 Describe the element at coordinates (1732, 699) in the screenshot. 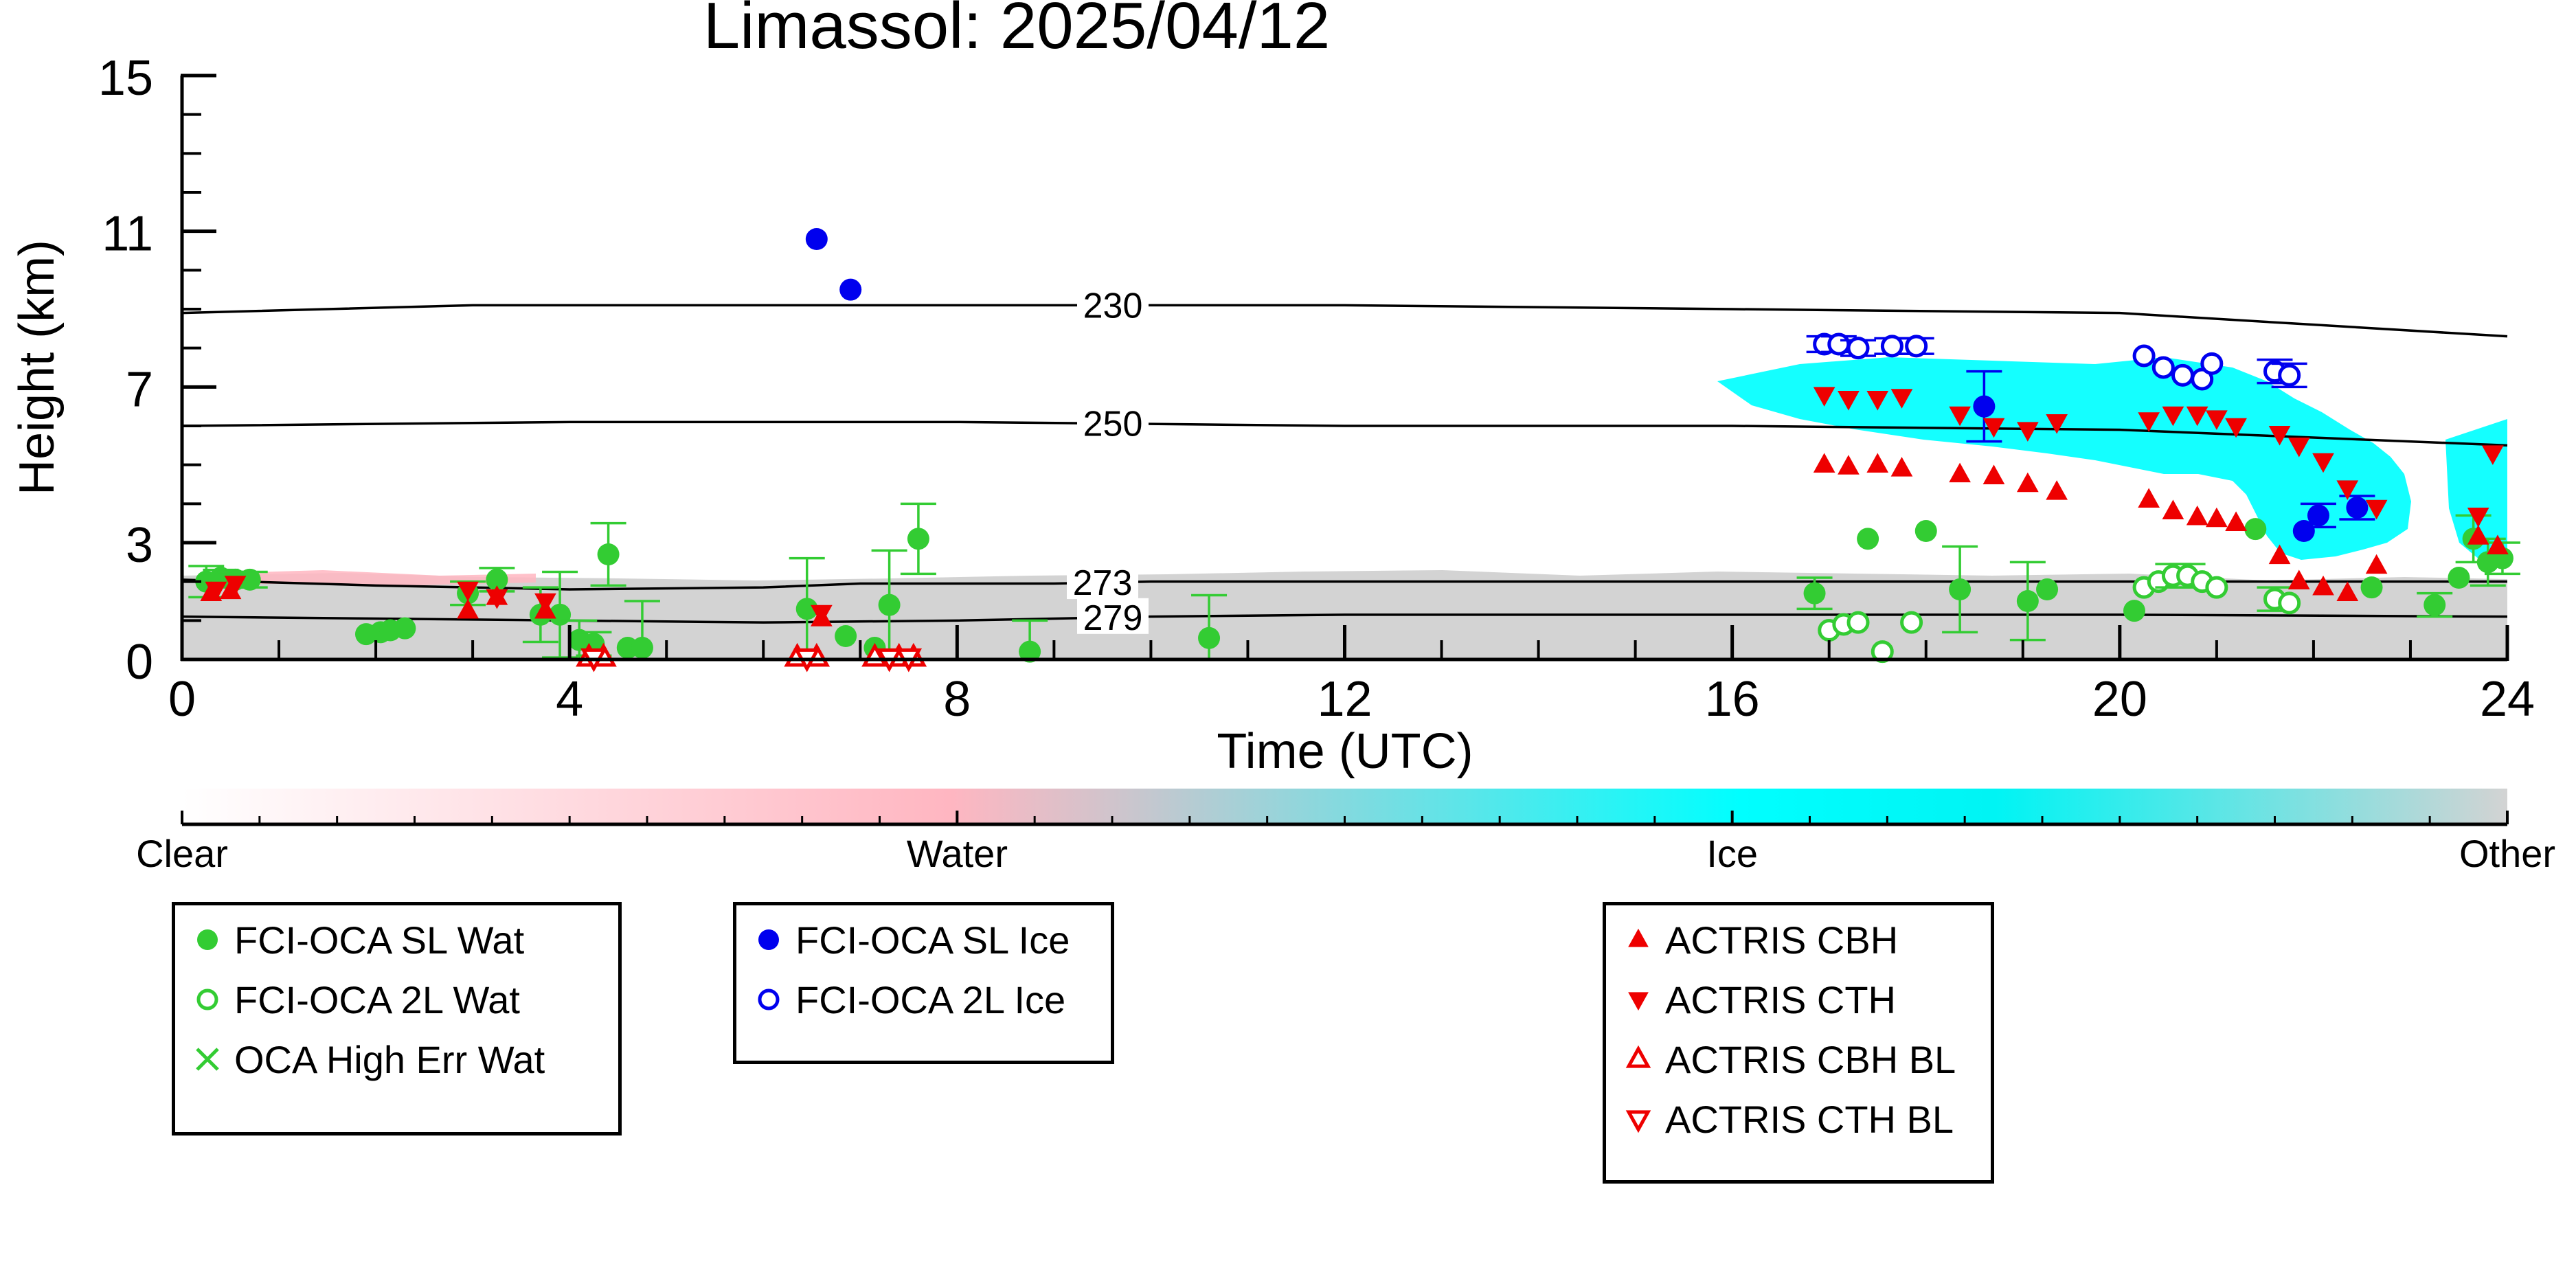

I see `x-tick-label: 16` at that location.